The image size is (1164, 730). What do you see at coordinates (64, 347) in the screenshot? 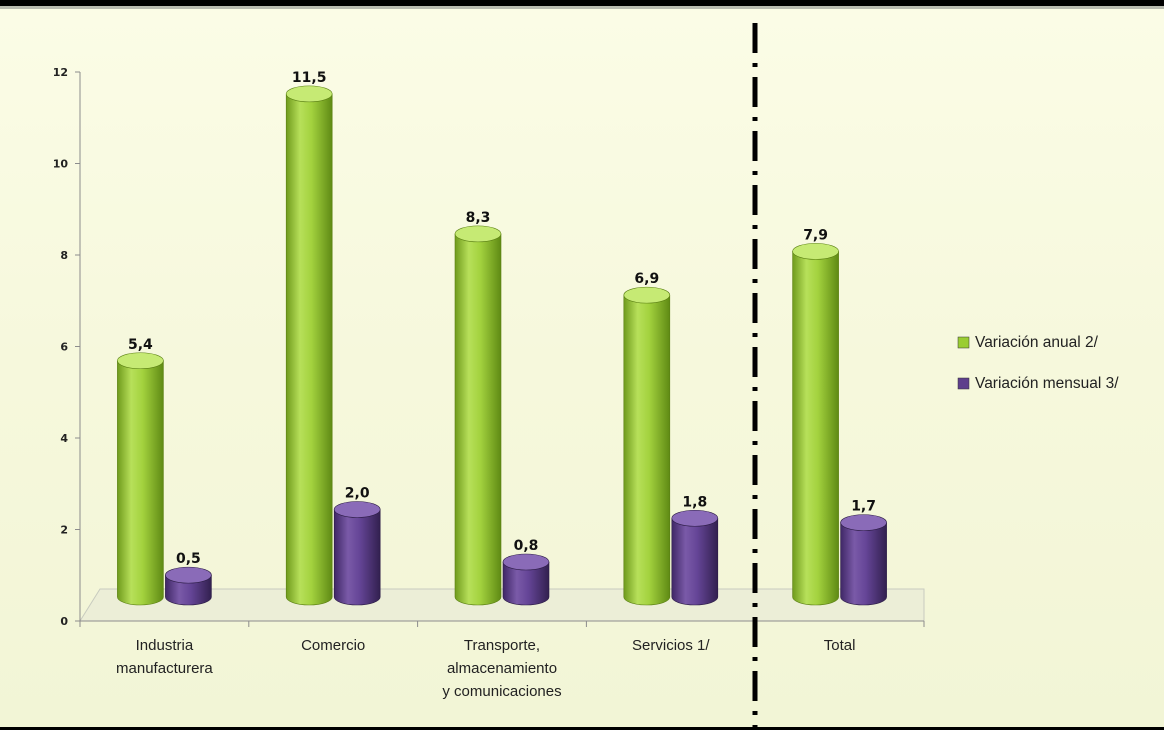
I see `y-tick-label: 6` at bounding box center [64, 347].